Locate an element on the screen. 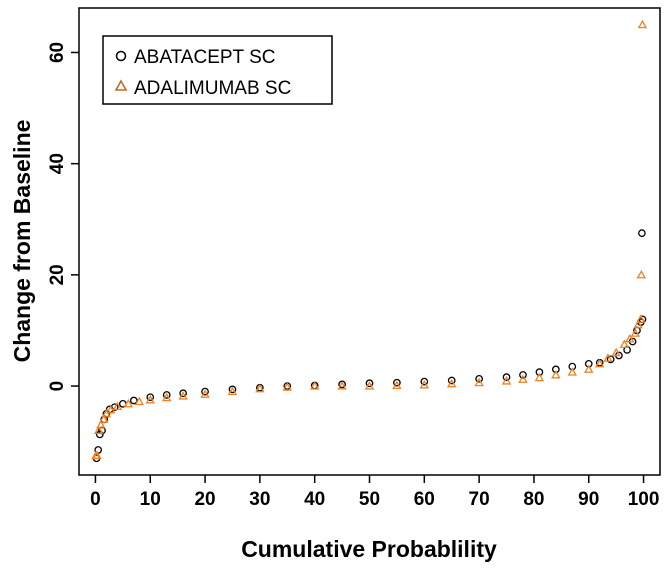 The image size is (667, 573). legend-label-abatacept: ABATACEPT SC is located at coordinates (204, 57).